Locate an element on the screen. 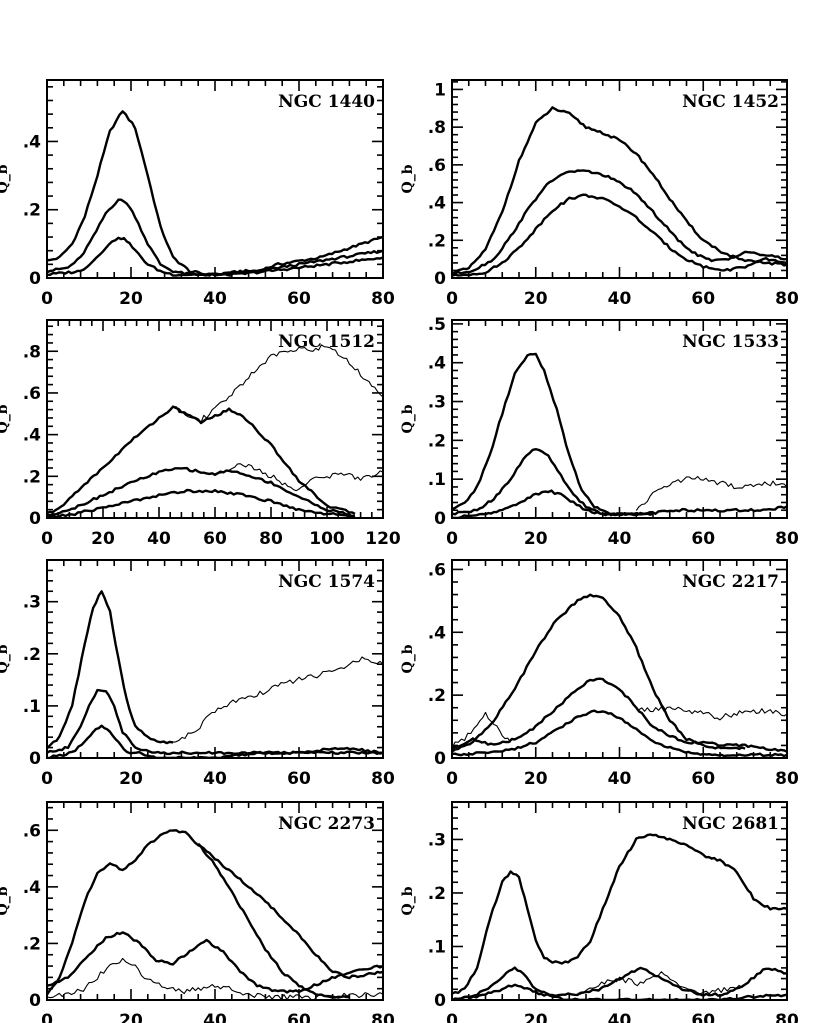 This screenshot has width=830, height=1023. panel-title: NGC 2273 is located at coordinates (326, 824).